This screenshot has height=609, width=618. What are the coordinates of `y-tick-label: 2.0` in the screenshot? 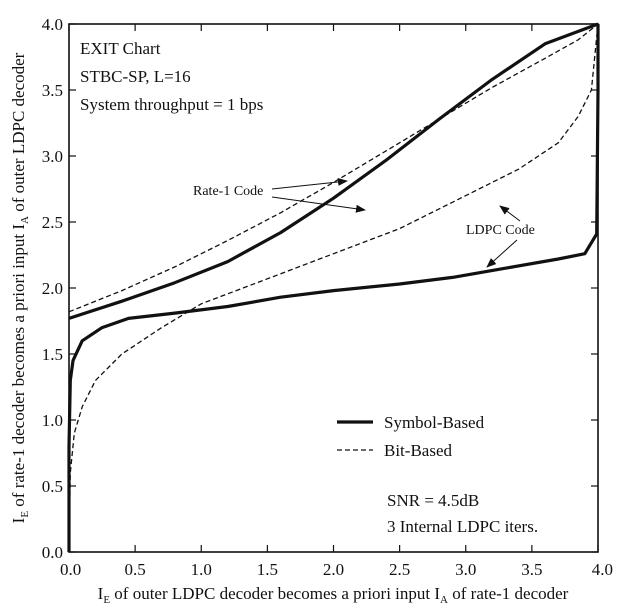 It's located at (52, 288).